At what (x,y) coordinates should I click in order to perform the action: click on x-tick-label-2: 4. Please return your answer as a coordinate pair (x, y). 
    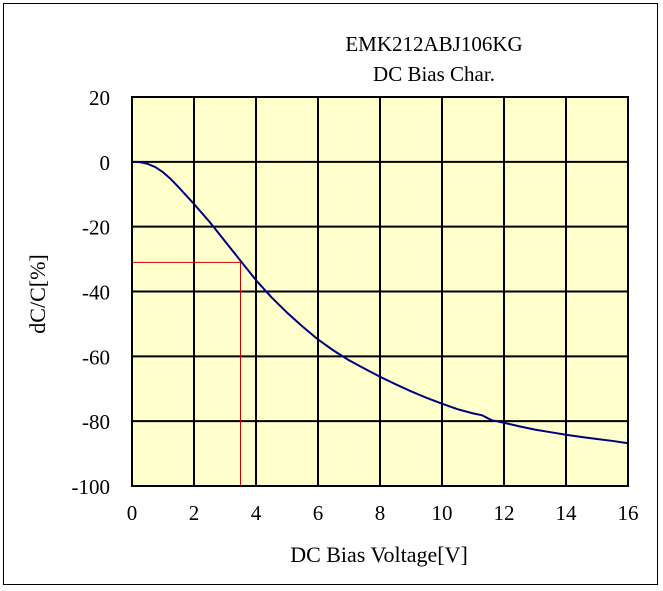
    Looking at the image, I should click on (256, 513).